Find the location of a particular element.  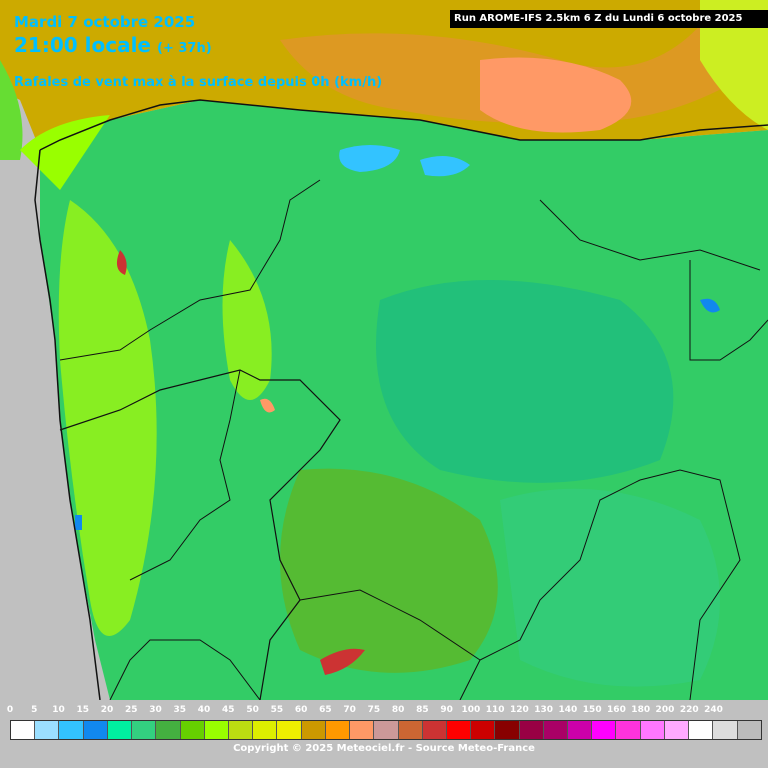

legend-label: 150 is located at coordinates (592, 710).